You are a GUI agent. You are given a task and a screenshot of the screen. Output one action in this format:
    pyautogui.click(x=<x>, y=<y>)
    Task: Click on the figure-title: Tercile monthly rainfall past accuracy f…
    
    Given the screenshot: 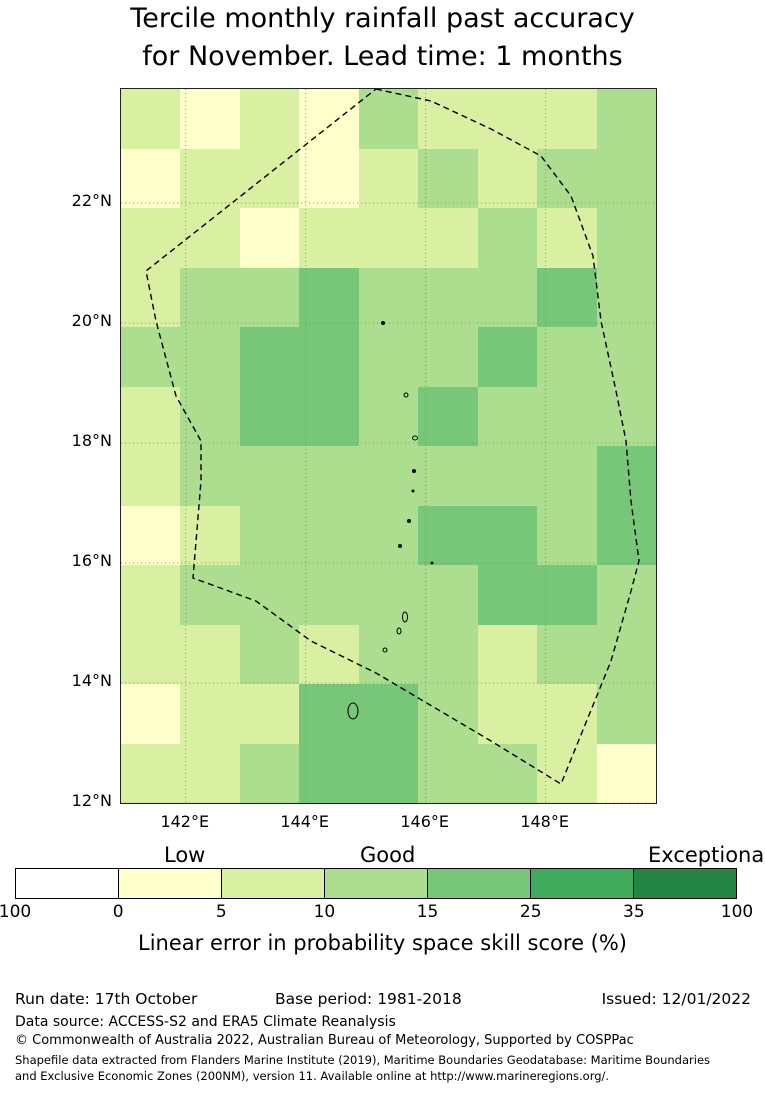 What is the action you would take?
    pyautogui.click(x=382, y=38)
    